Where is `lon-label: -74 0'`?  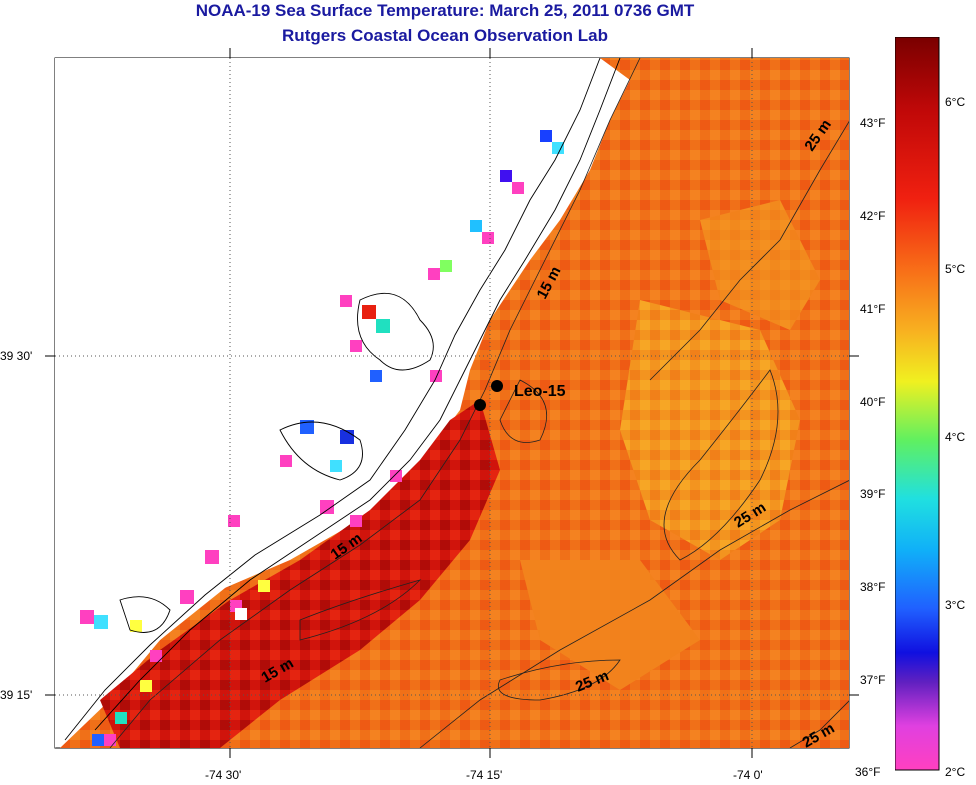 lon-label: -74 0' is located at coordinates (748, 775).